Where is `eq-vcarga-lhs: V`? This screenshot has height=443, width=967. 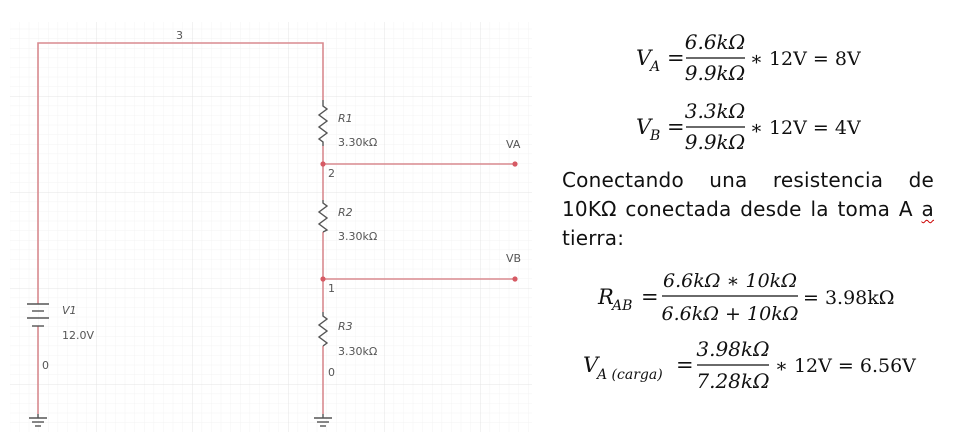
eq-vcarga-lhs: V is located at coordinates (591, 365).